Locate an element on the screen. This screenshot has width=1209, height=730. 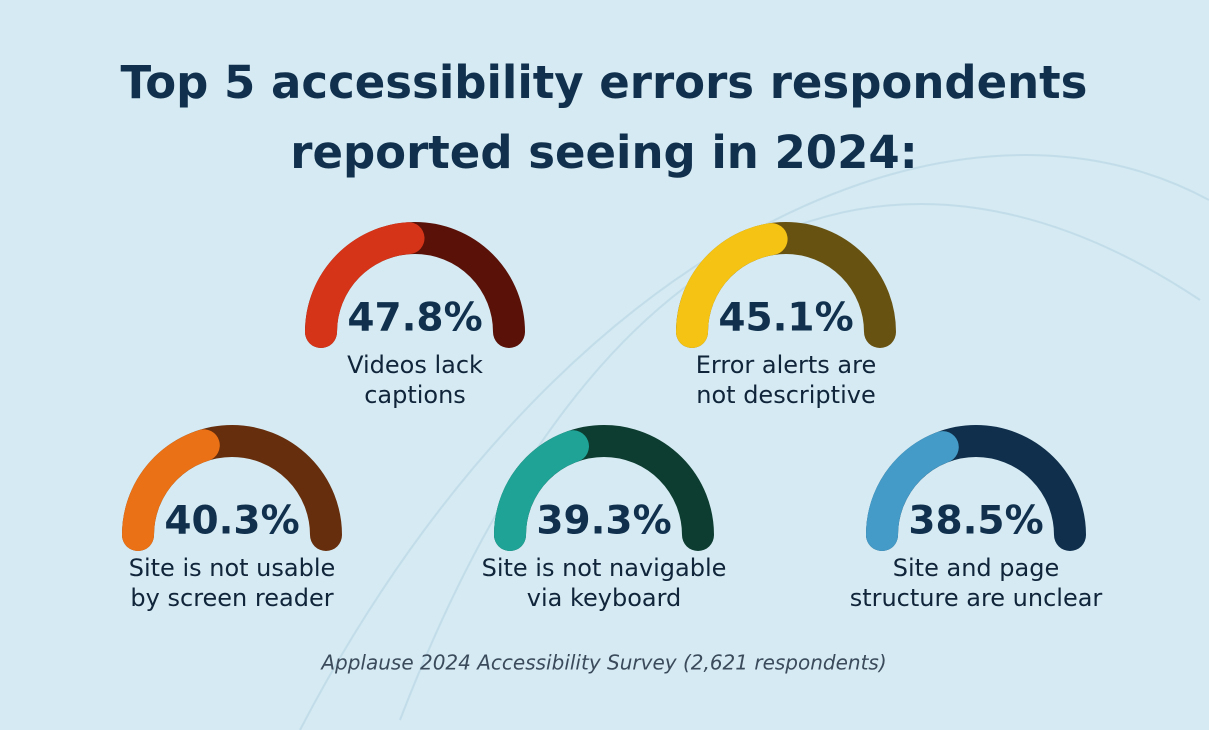
category-label: captions is located at coordinates (415, 395).